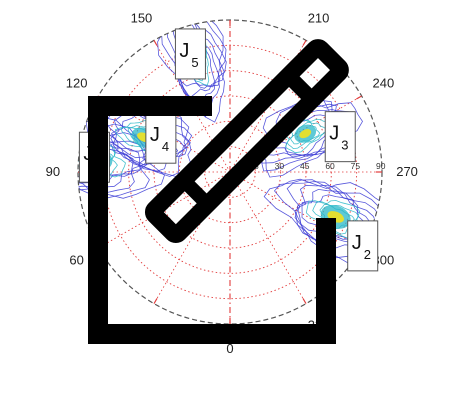 This screenshot has width=470, height=400. I want to click on cluster-label-box: J4, so click(161, 138).